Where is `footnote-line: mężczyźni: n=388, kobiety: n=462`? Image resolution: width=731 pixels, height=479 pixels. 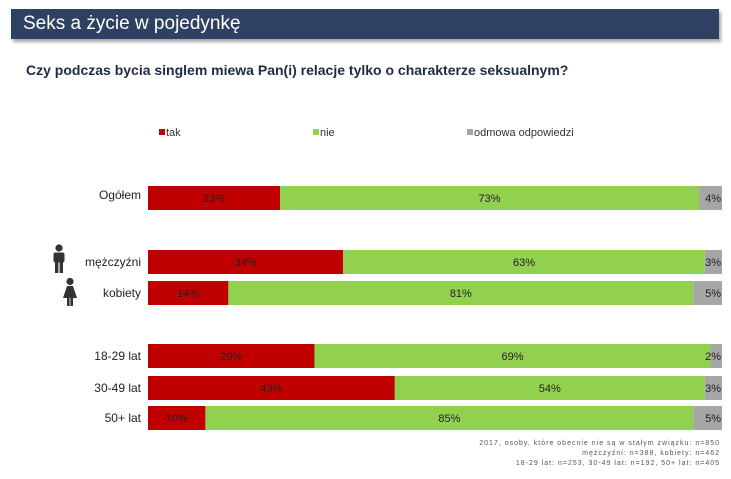
footnote-line: mężczyźni: n=388, kobiety: n=462 is located at coordinates (651, 453).